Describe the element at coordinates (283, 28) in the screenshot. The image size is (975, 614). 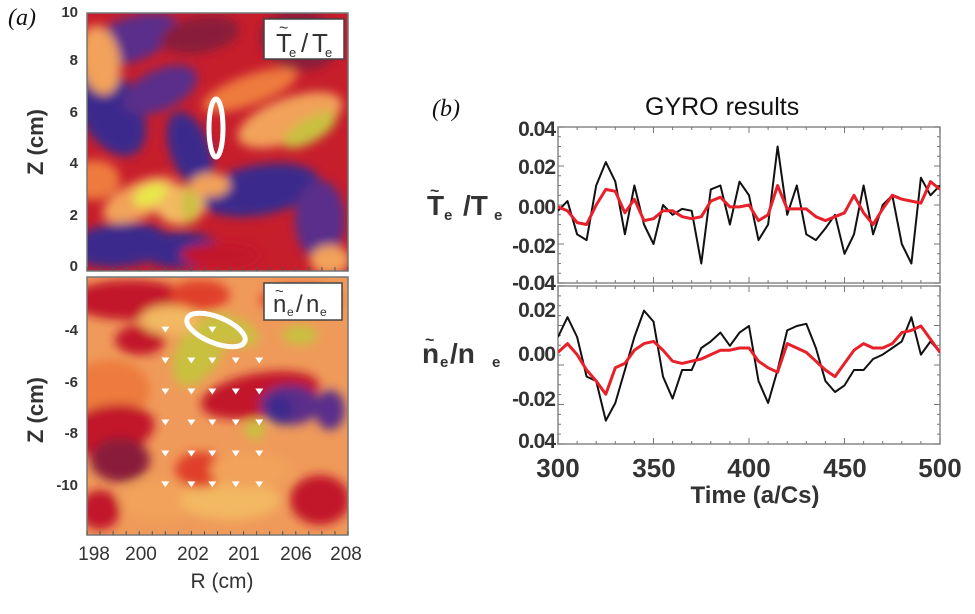
I see `legend-te-tilde: ~` at that location.